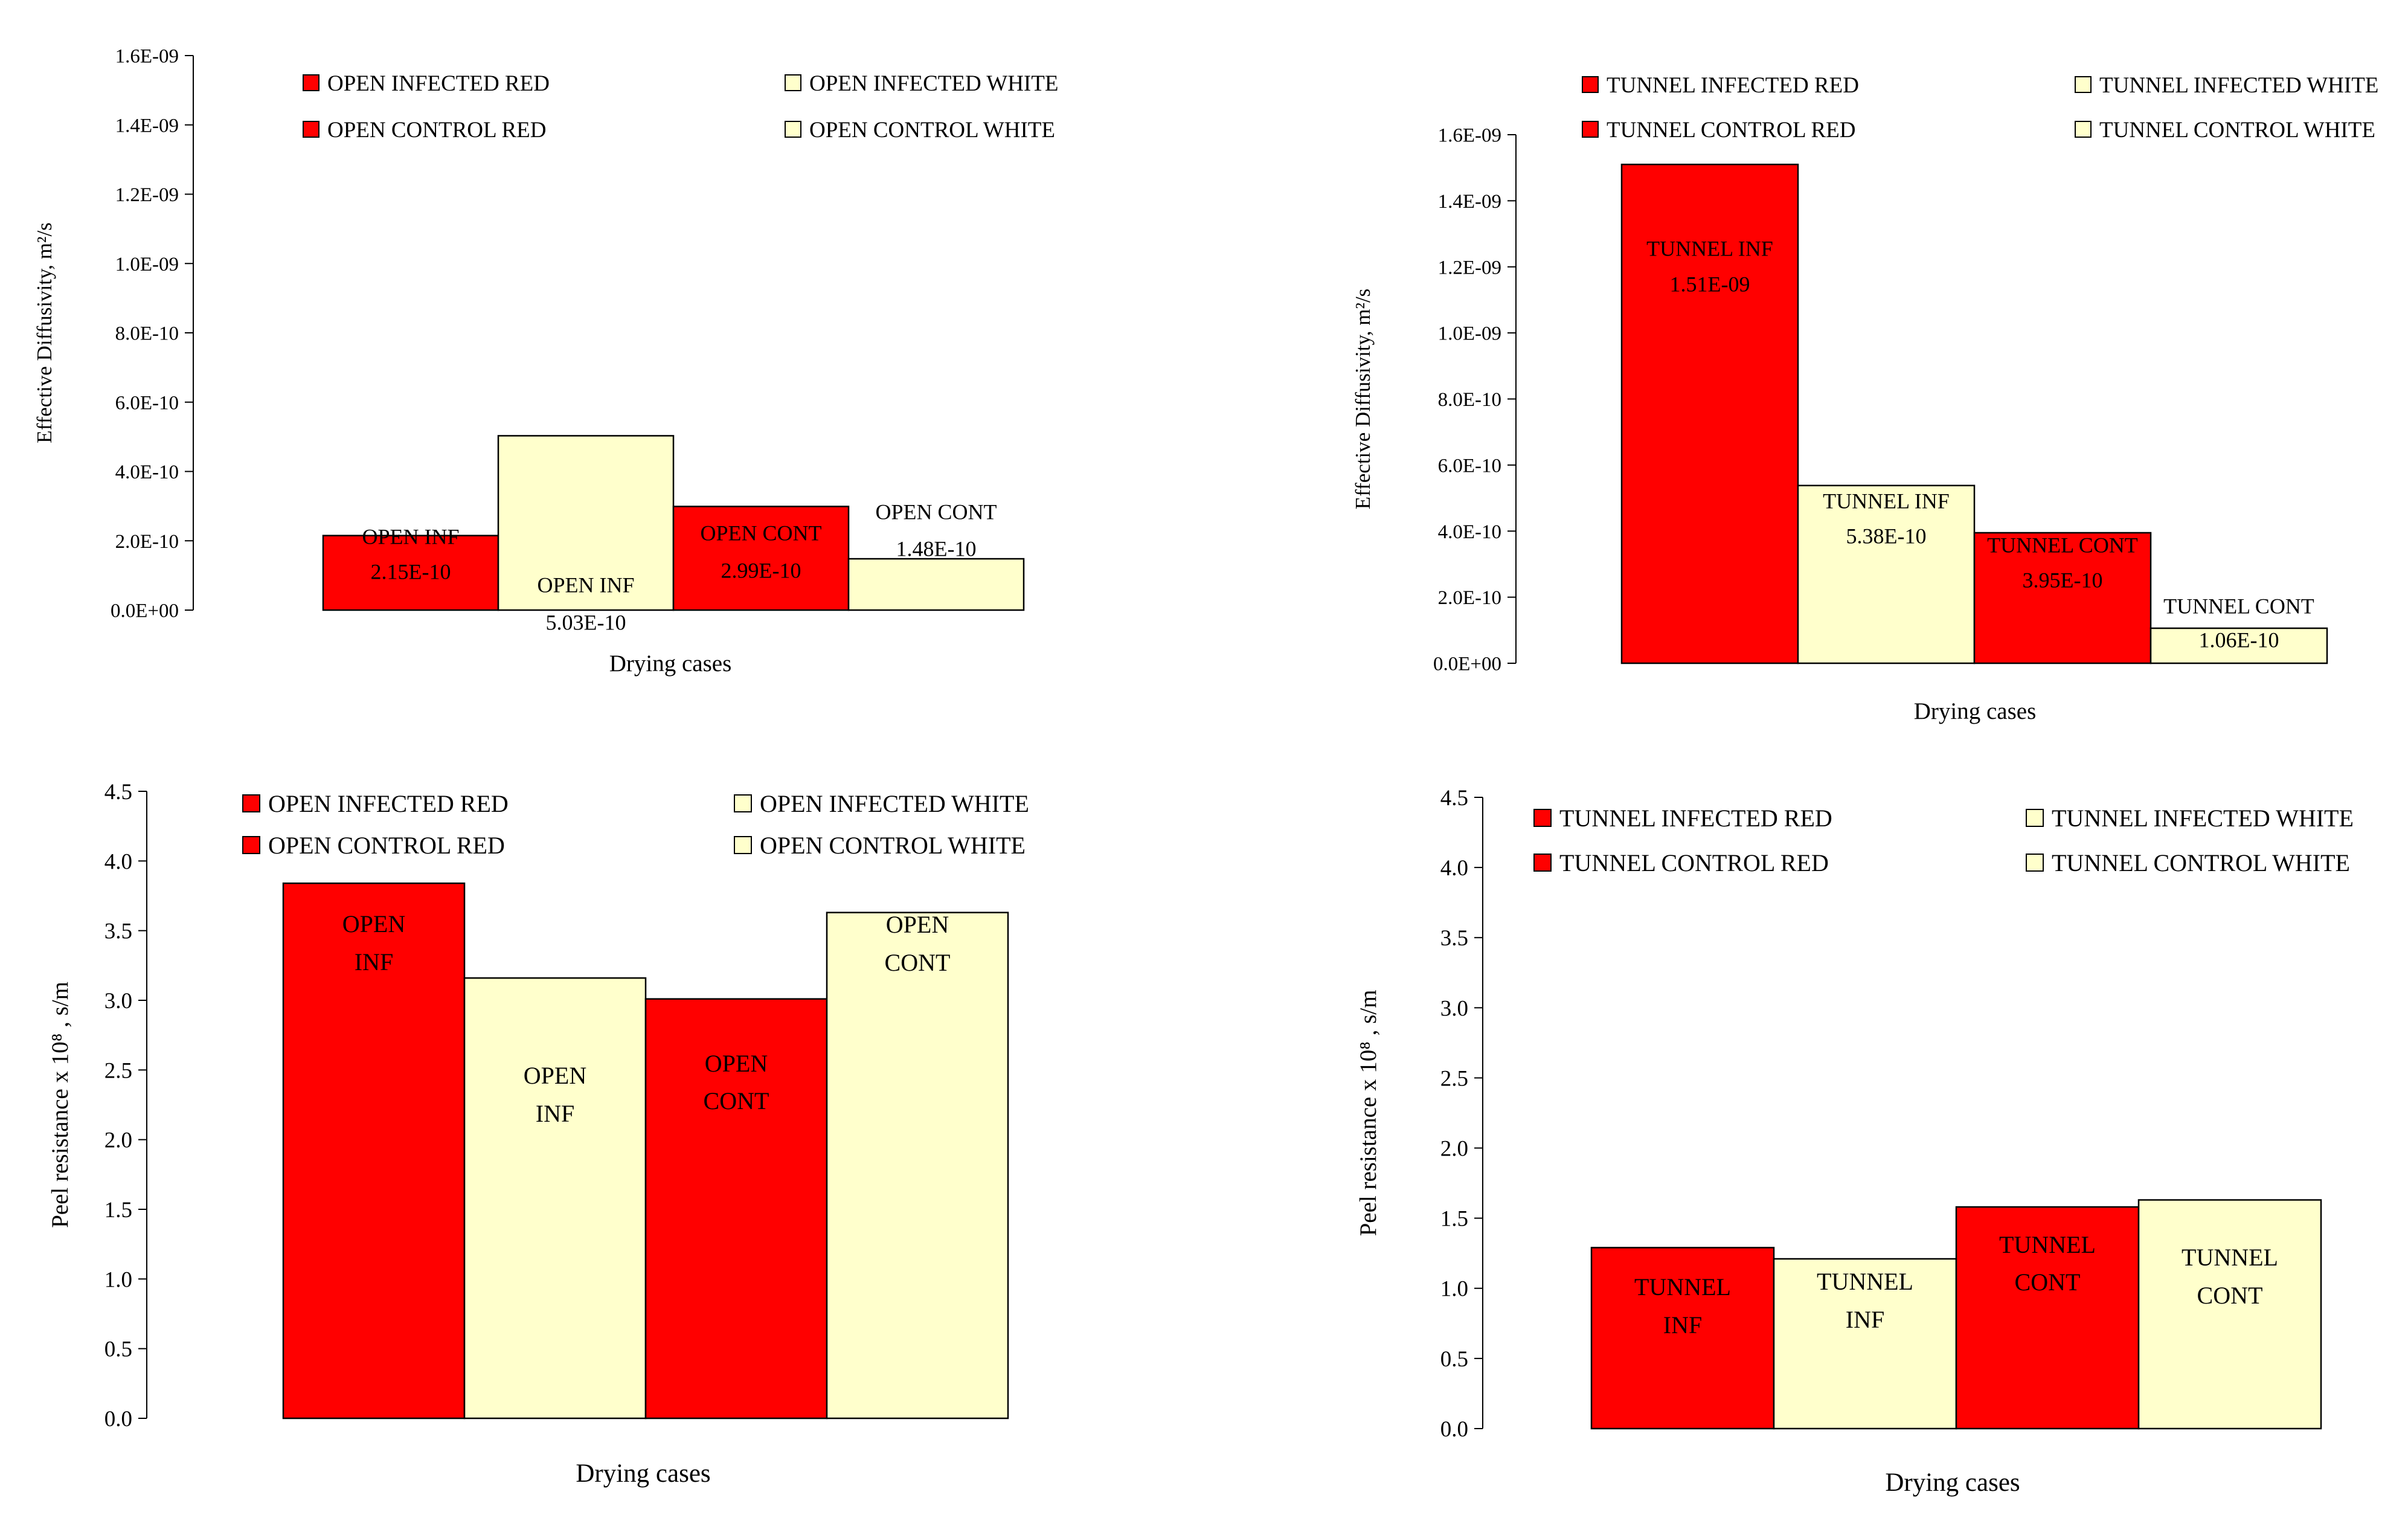 The height and width of the screenshot is (1521, 2408). What do you see at coordinates (1694, 862) in the screenshot?
I see `legend-entry: TUNNEL CONTROL RED` at bounding box center [1694, 862].